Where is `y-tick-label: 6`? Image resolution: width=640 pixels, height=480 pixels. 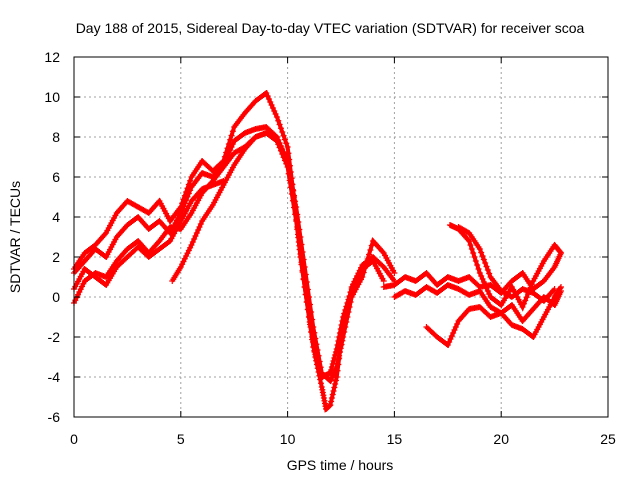 y-tick-label: 6 is located at coordinates (56, 177).